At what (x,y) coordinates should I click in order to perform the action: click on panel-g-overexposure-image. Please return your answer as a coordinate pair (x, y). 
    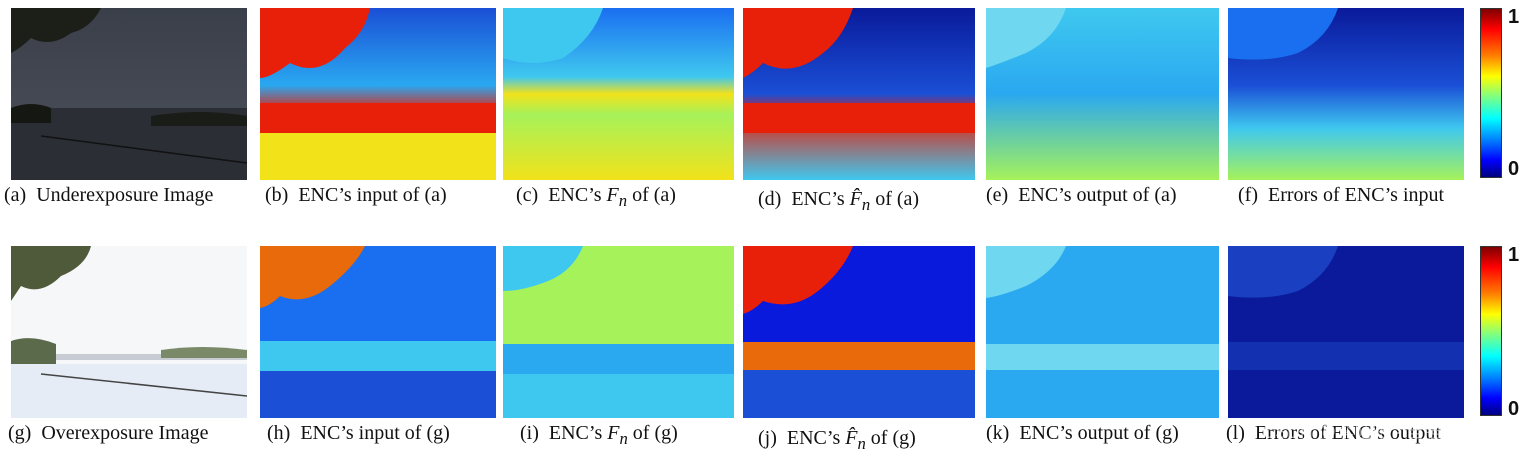
    Looking at the image, I should click on (129, 332).